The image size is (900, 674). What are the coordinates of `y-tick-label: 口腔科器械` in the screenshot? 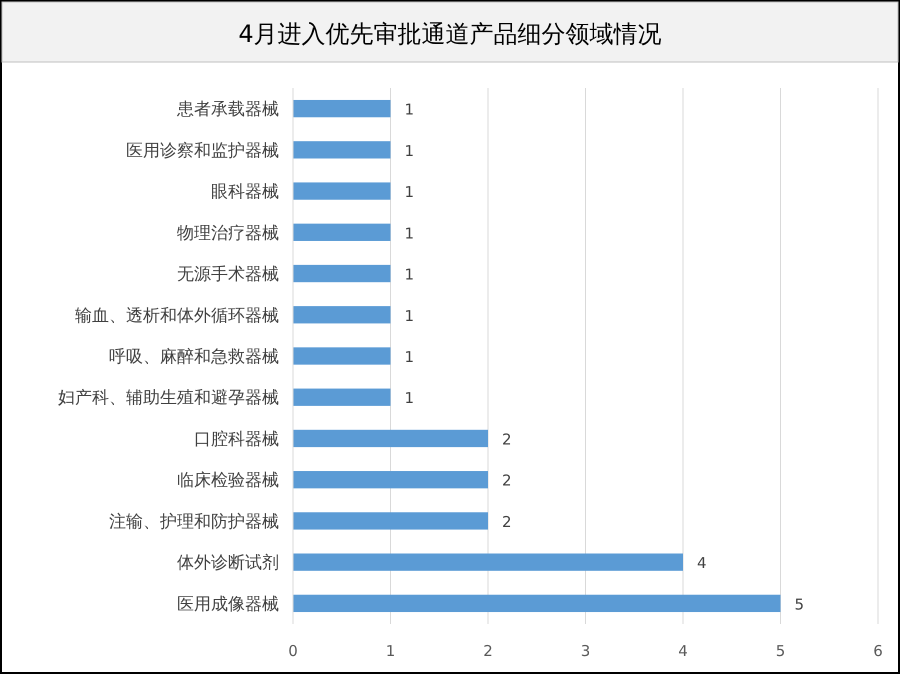 It's located at (236, 439).